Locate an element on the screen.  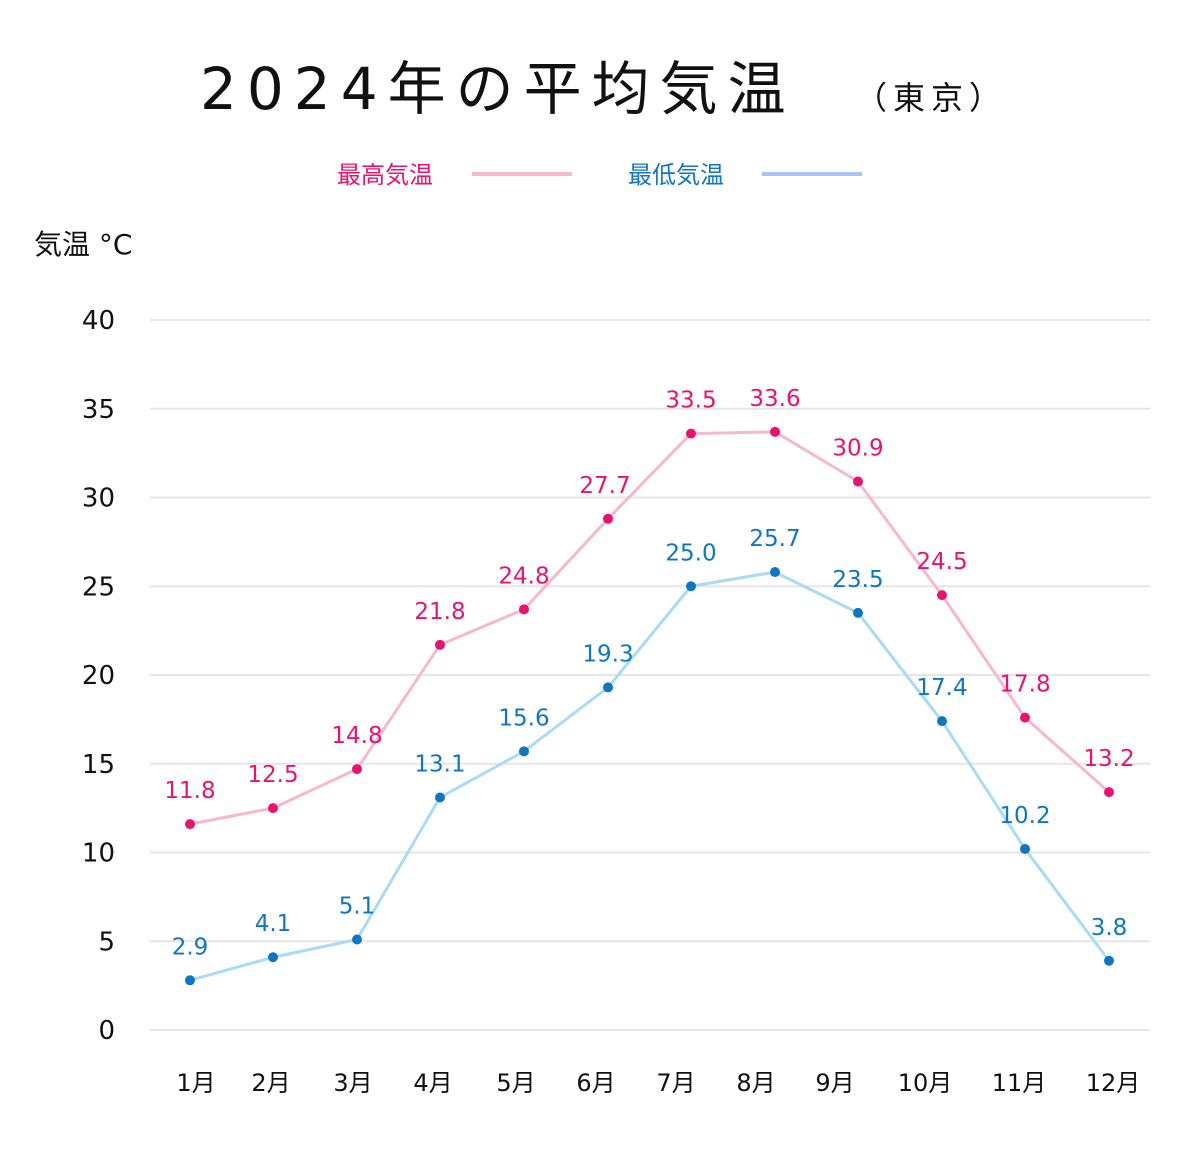
x-tick-1: 1月 is located at coordinates (195, 1083).